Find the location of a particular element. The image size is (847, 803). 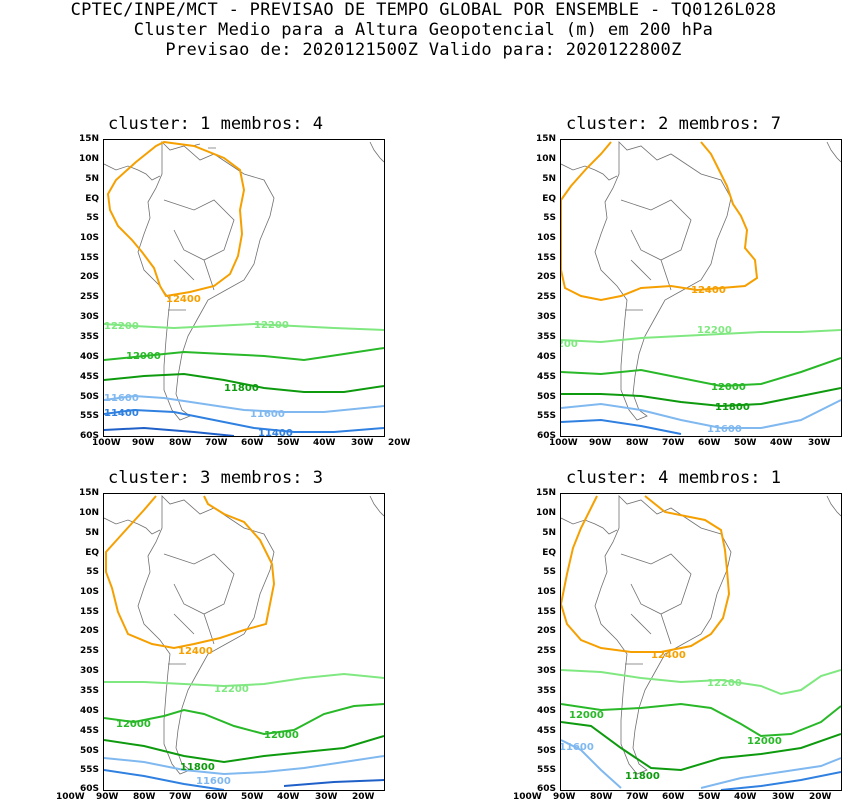

contour-lines is located at coordinates (701, 288).